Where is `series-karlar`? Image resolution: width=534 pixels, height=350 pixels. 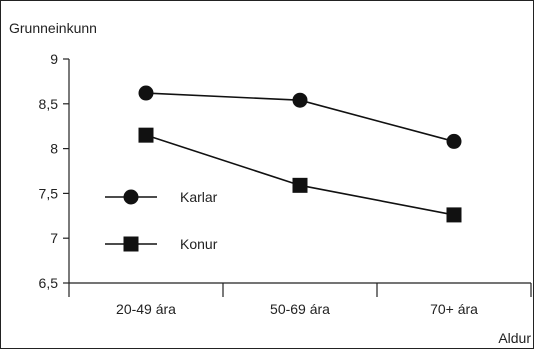
series-karlar is located at coordinates (300, 117).